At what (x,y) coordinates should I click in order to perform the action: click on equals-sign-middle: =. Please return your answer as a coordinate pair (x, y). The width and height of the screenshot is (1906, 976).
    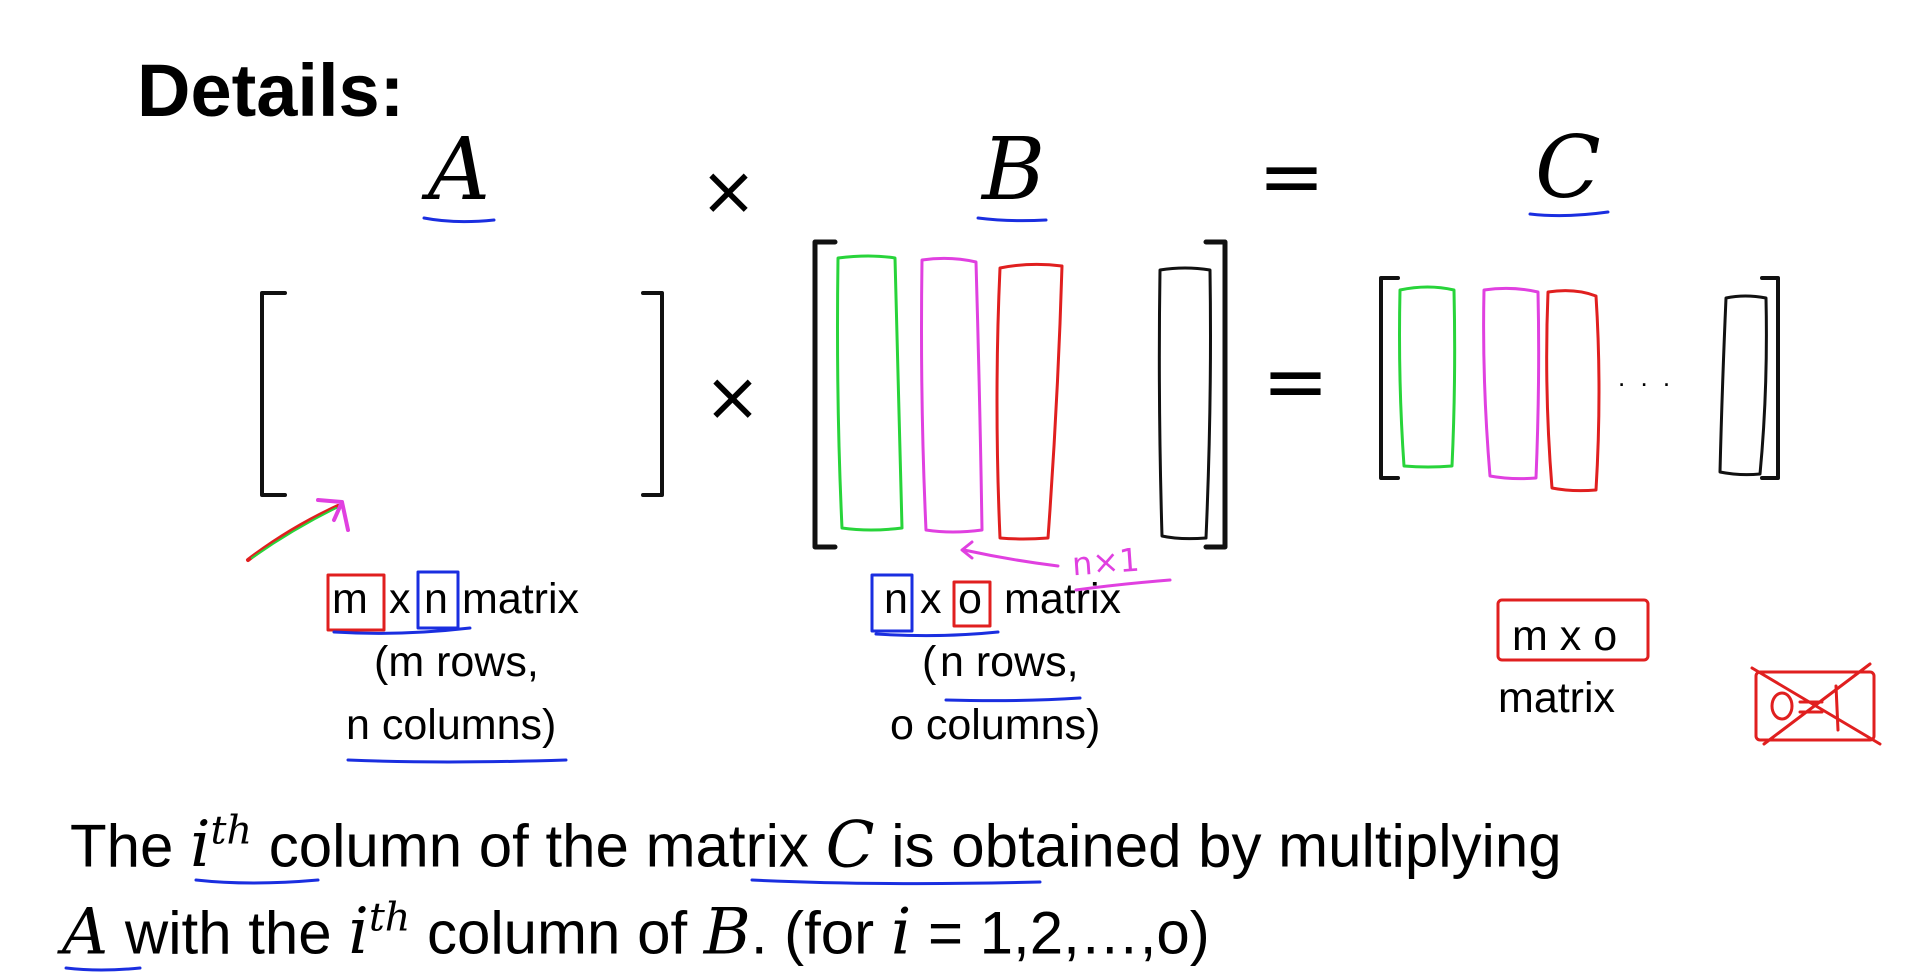
    Looking at the image, I should click on (1296, 381).